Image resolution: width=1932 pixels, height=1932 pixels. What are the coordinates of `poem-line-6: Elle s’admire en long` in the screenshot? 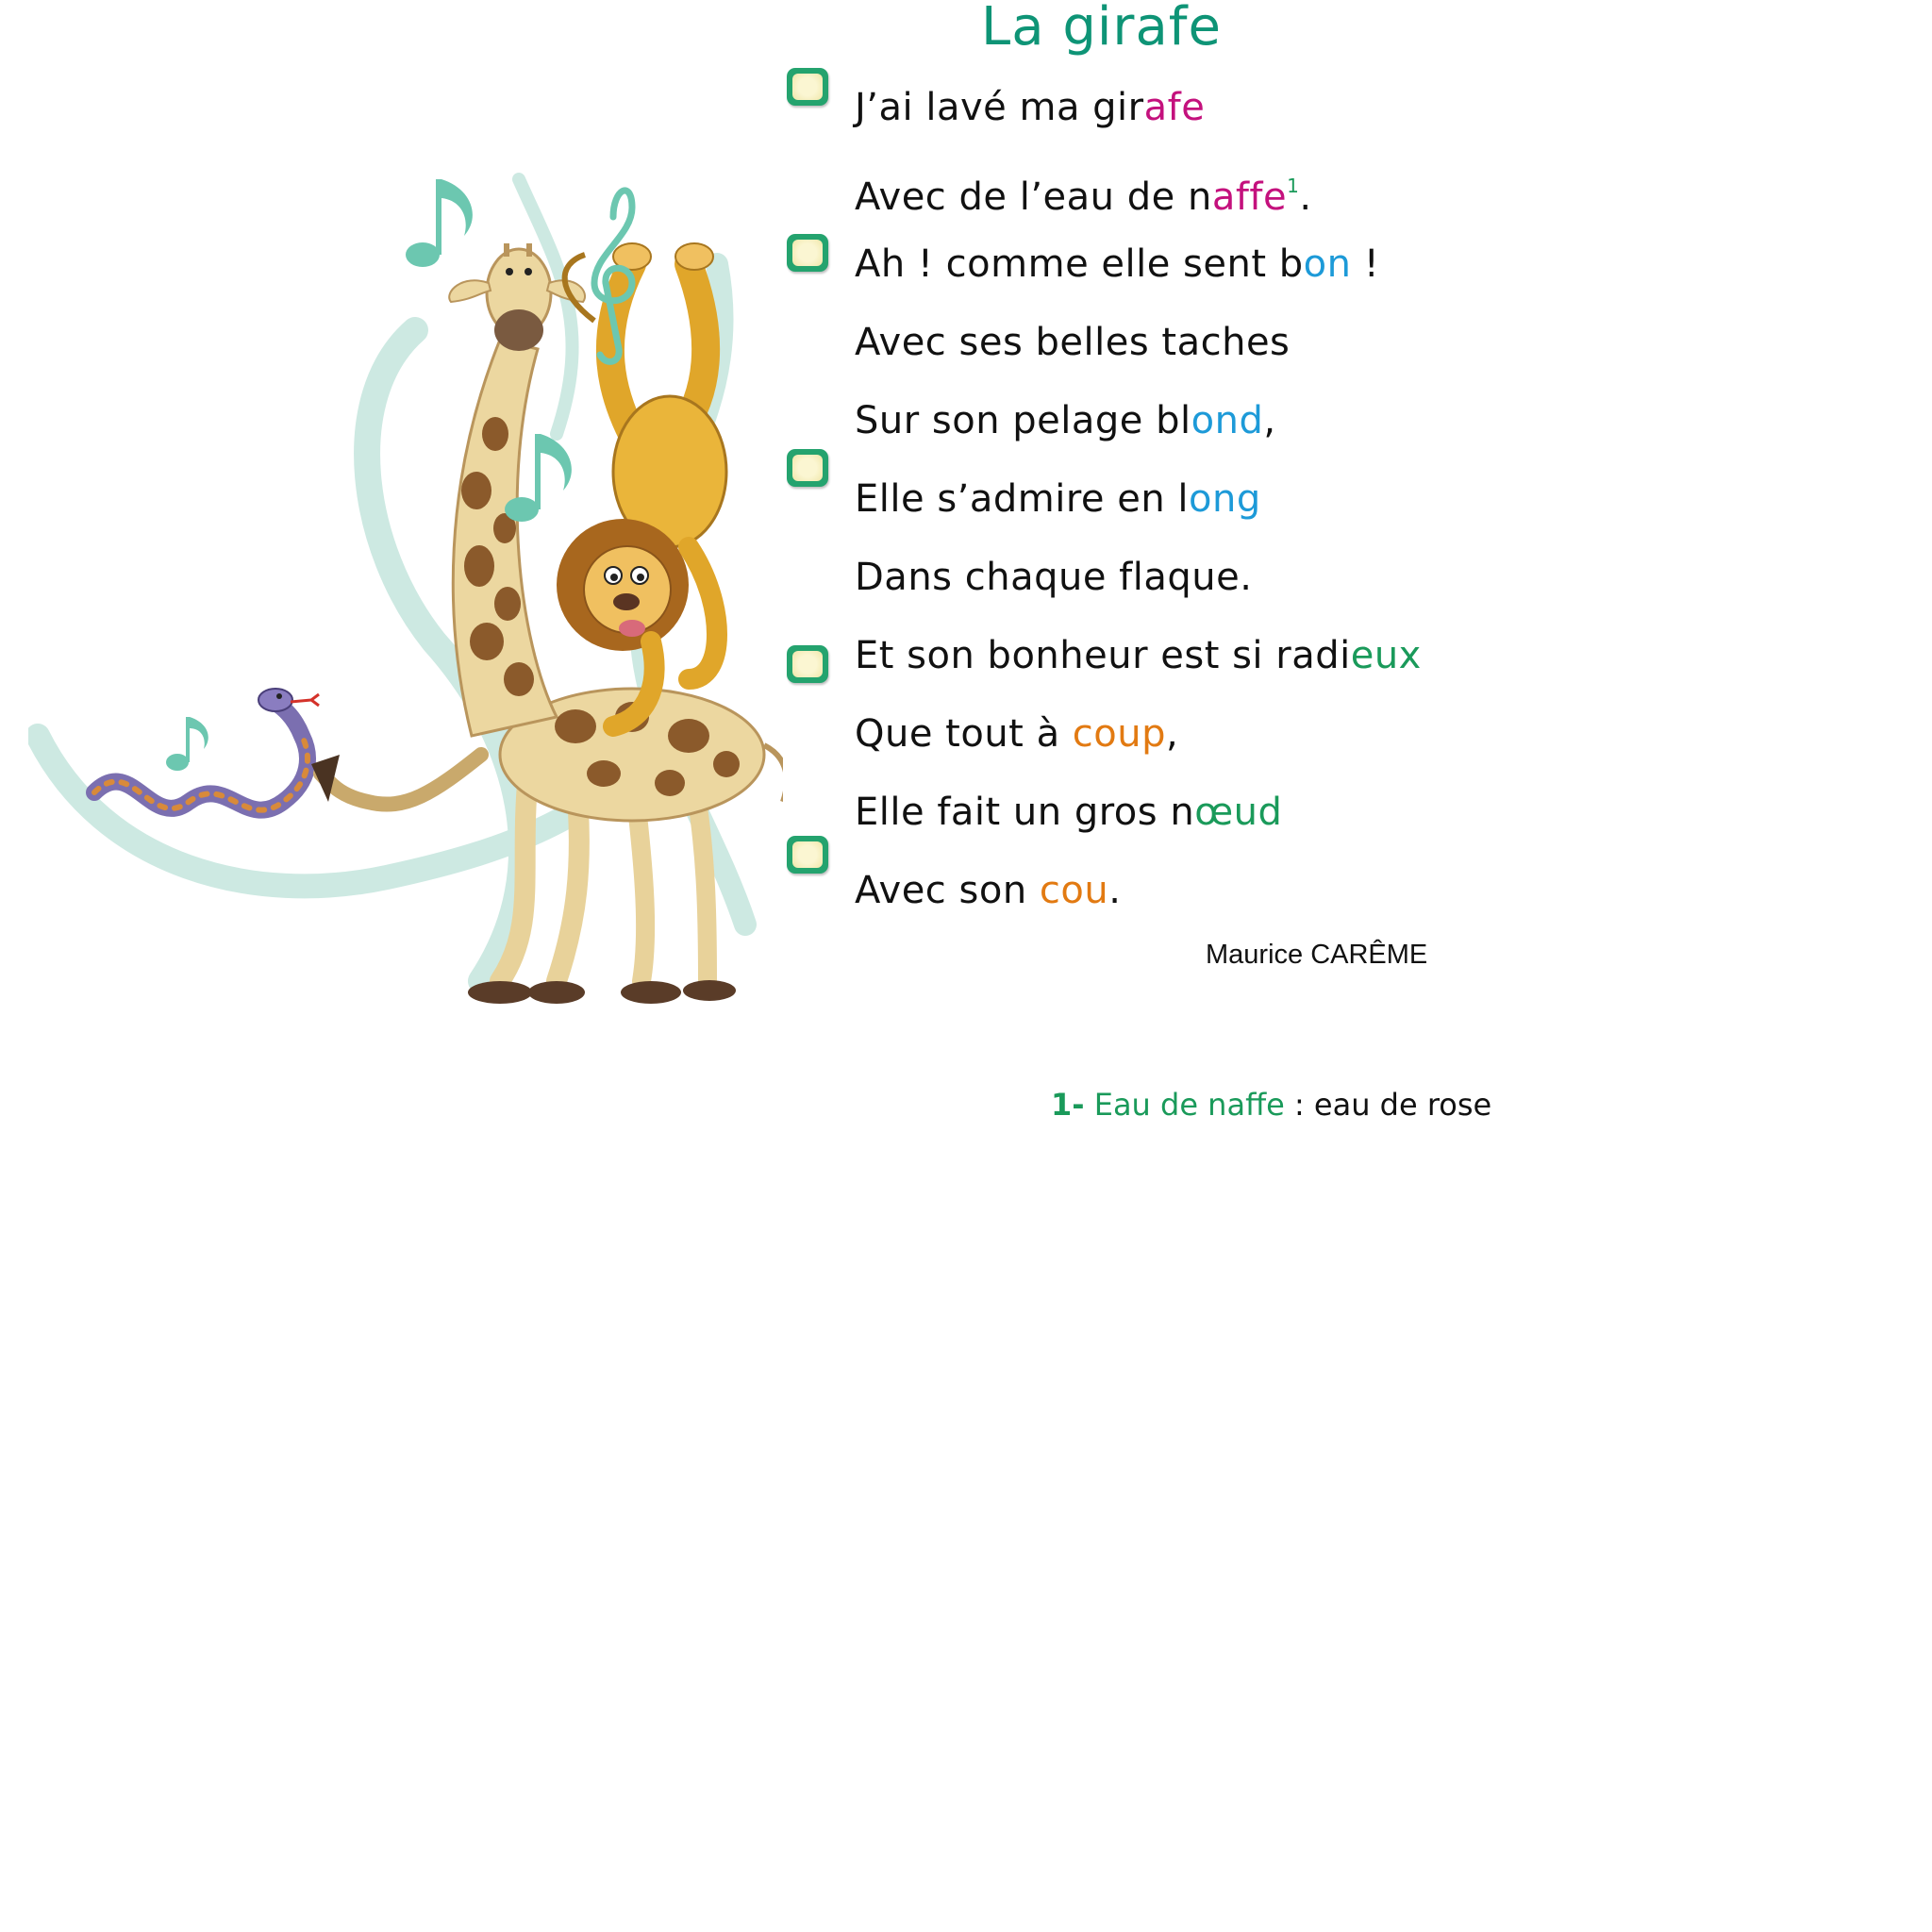 It's located at (1058, 499).